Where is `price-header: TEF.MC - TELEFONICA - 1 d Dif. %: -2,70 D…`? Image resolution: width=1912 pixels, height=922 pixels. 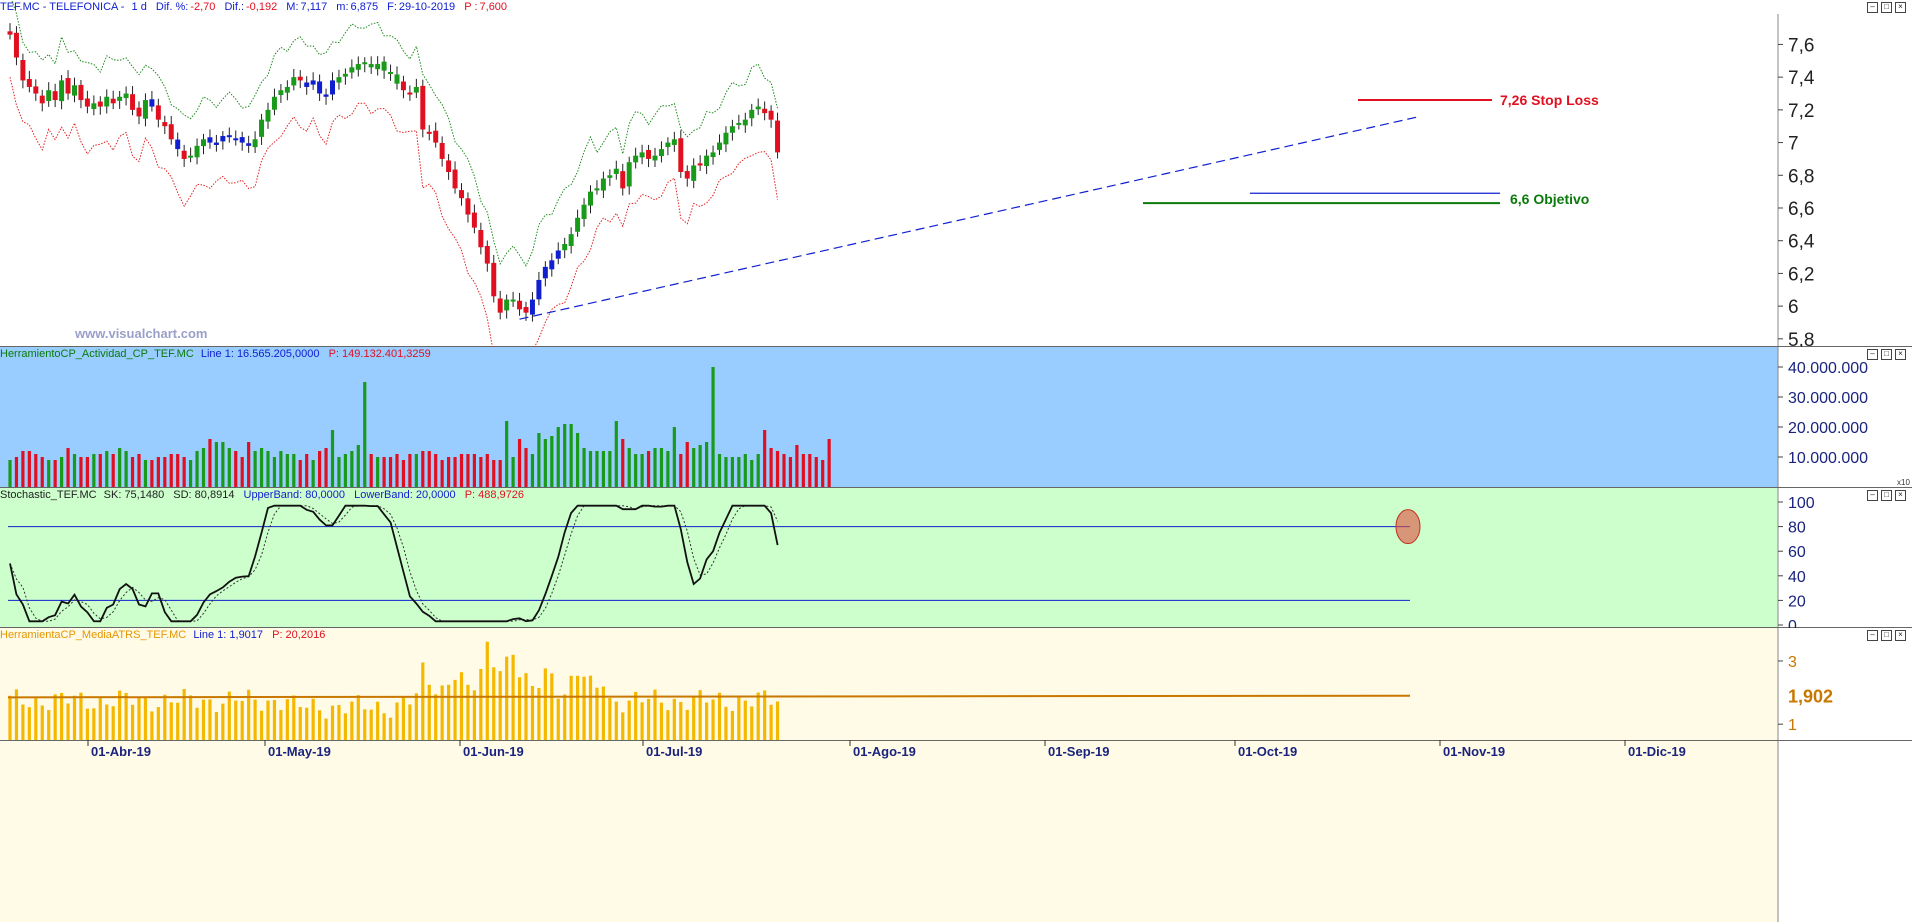 price-header: TEF.MC - TELEFONICA - 1 d Dif. %: -2,70 D… is located at coordinates (956, 7).